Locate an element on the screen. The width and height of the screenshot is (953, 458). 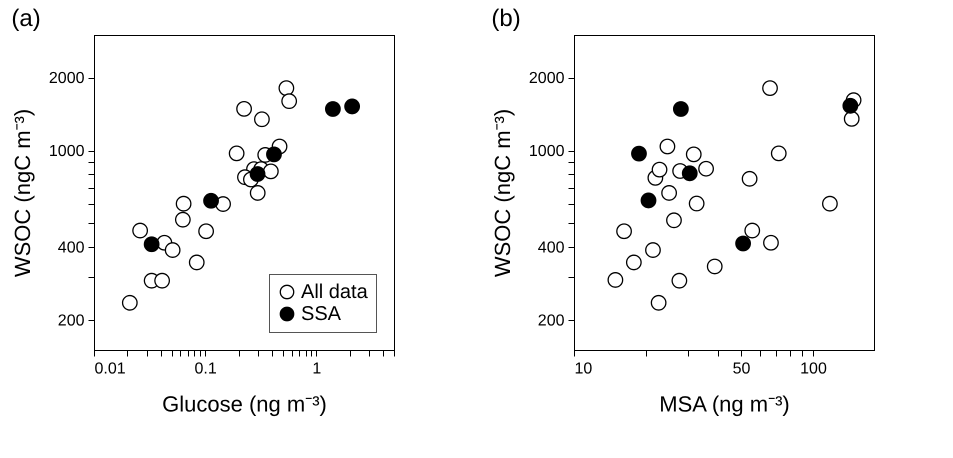
x-axis-title: MSA (ng m⁻³) is located at coordinates (724, 404).